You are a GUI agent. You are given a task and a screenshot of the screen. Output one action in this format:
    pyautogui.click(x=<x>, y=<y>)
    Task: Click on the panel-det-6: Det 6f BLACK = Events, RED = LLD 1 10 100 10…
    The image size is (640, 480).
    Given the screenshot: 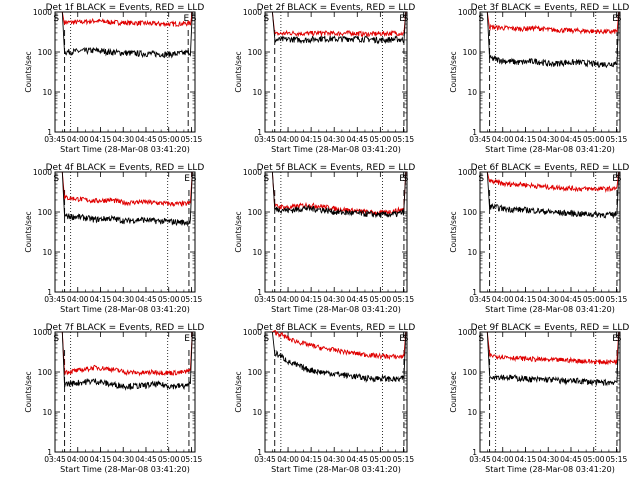 What is the action you would take?
    pyautogui.click(x=539, y=238)
    